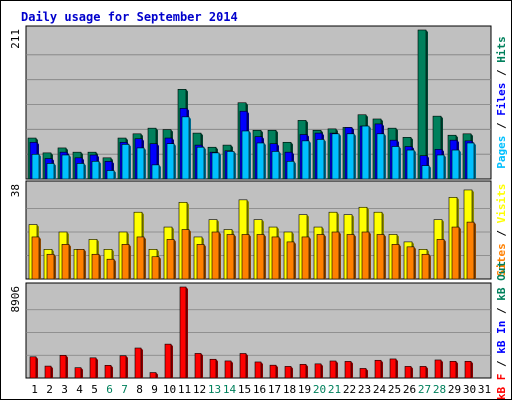 The width and height of the screenshot is (512, 400). I want to click on x-tick-label-day-6: 6, so click(109, 389).